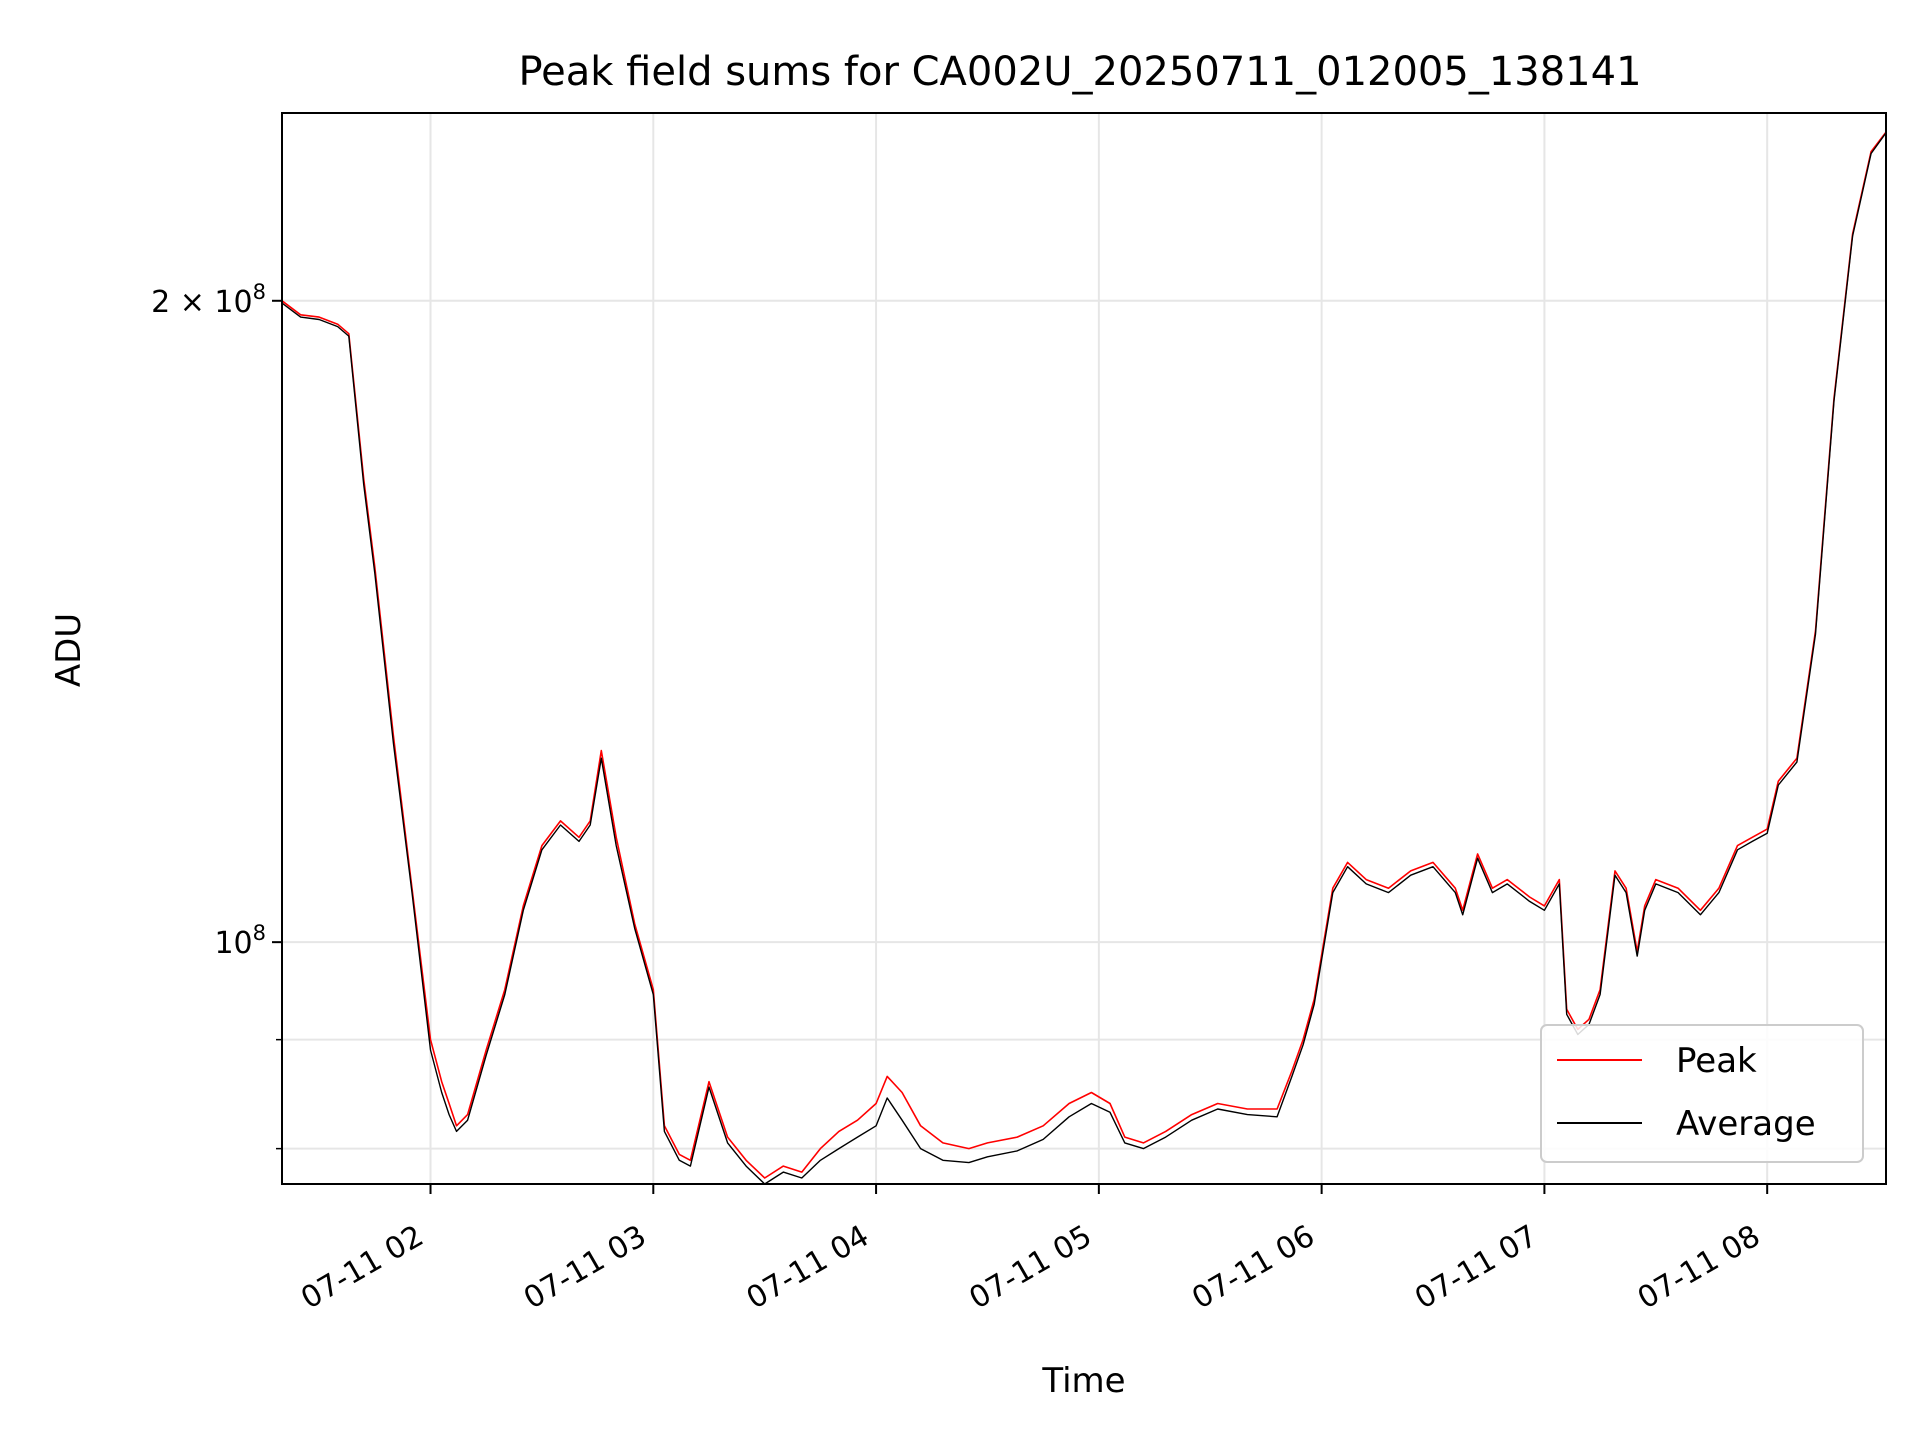 The image size is (1920, 1440). I want to click on y-axis-ticks: 2 × 108 108, so click(216, 715).